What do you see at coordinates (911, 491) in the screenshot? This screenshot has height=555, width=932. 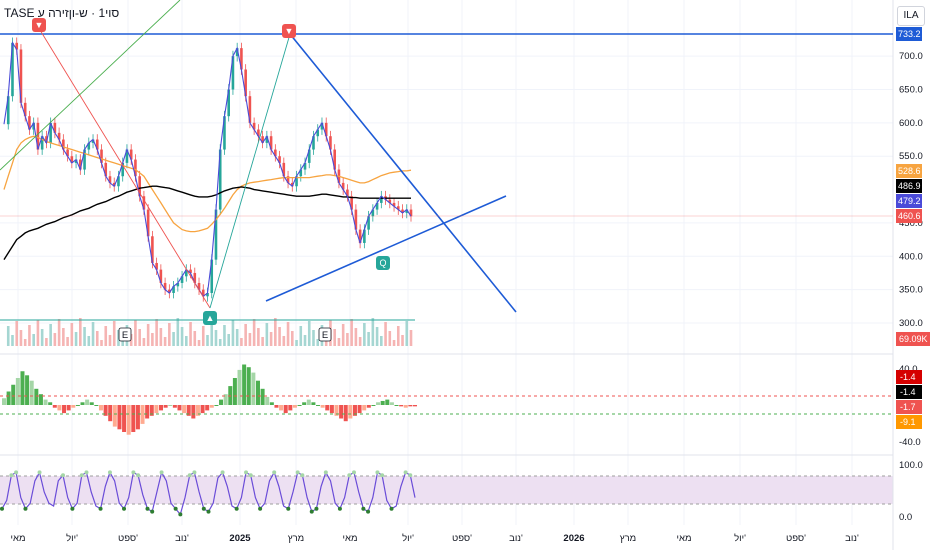 I see `stoch-axis: 100.0 0.0` at bounding box center [911, 491].